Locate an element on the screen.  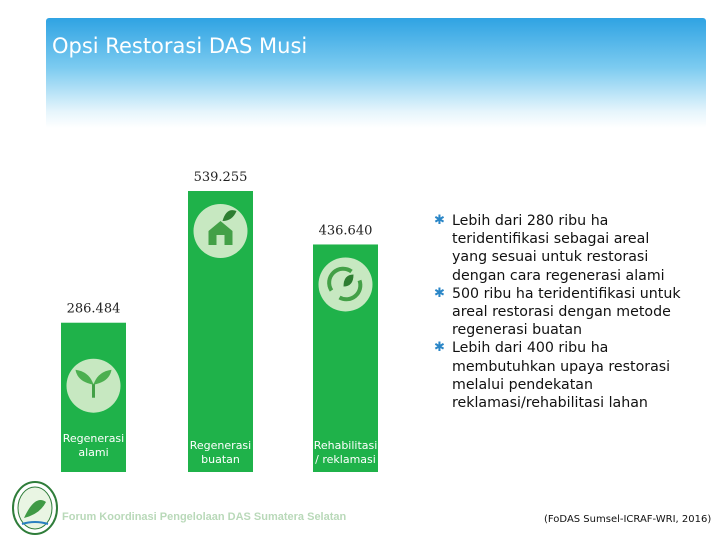
category-label: Rehabilitasi is located at coordinates (346, 445).